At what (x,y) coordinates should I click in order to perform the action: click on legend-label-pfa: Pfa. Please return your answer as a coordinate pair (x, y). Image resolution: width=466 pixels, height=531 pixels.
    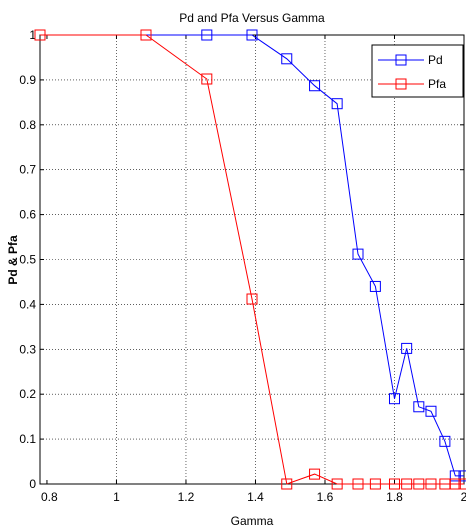
    Looking at the image, I should click on (437, 84).